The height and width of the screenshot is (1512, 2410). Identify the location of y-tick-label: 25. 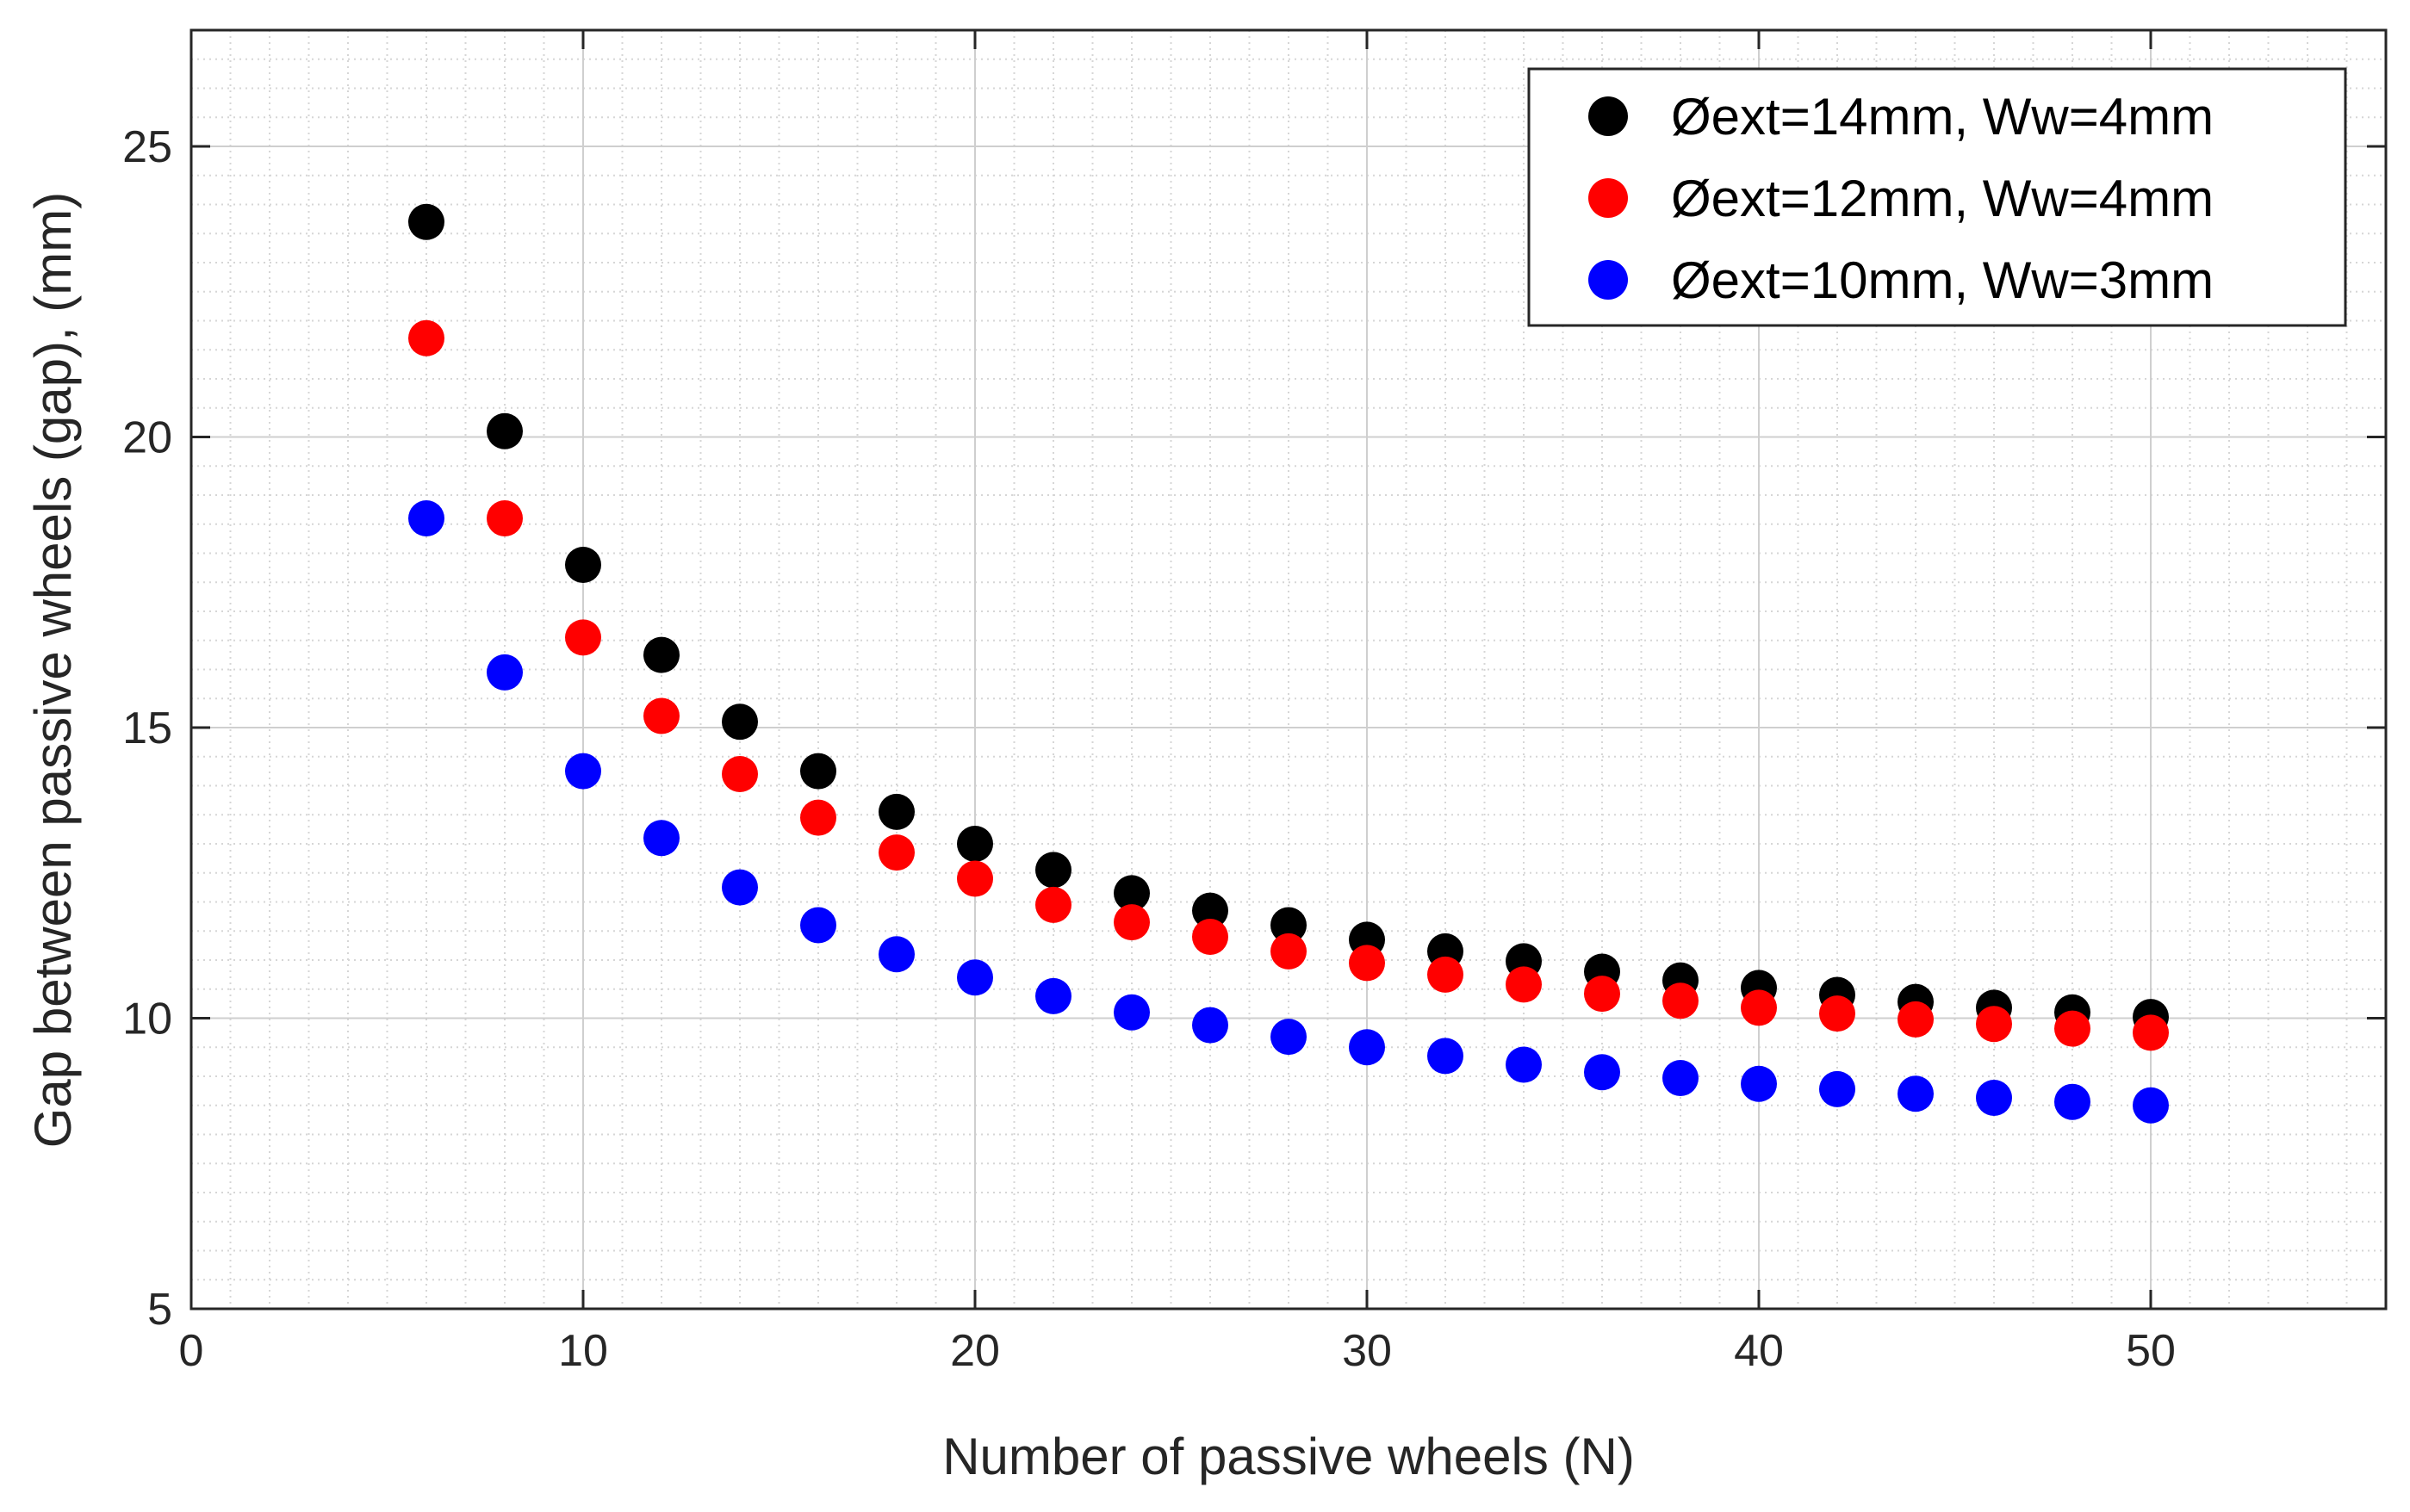
(147, 147).